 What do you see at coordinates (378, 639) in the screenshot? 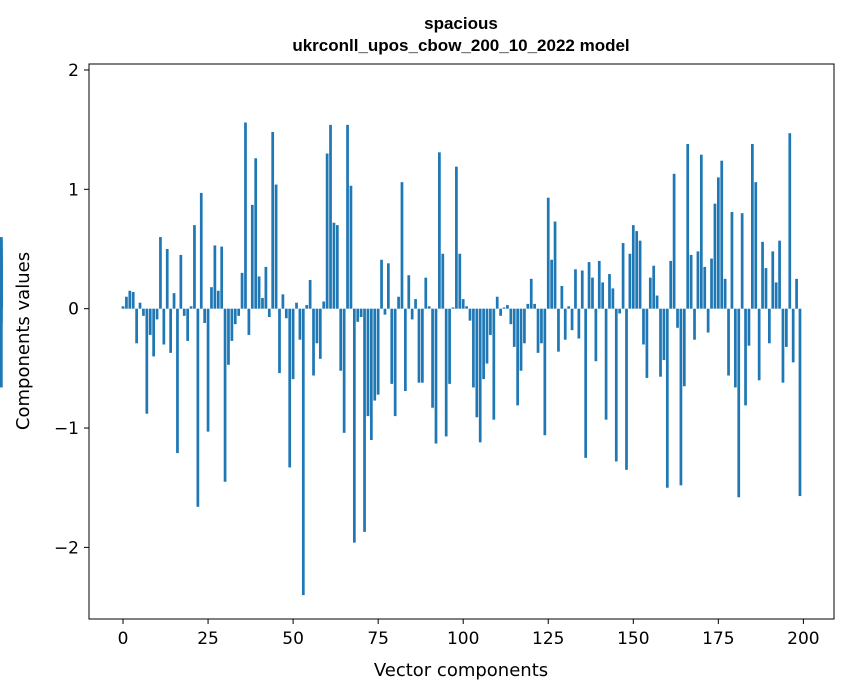
I see `x-tick-label: 75` at bounding box center [378, 639].